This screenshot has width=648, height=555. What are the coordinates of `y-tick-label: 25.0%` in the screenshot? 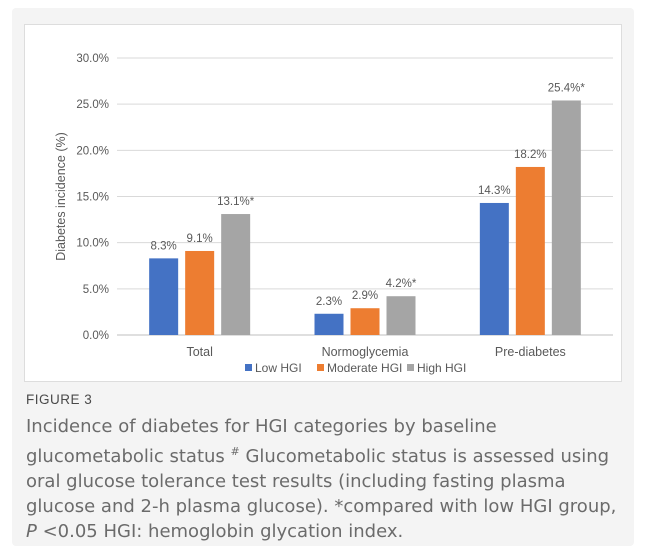 It's located at (92, 105).